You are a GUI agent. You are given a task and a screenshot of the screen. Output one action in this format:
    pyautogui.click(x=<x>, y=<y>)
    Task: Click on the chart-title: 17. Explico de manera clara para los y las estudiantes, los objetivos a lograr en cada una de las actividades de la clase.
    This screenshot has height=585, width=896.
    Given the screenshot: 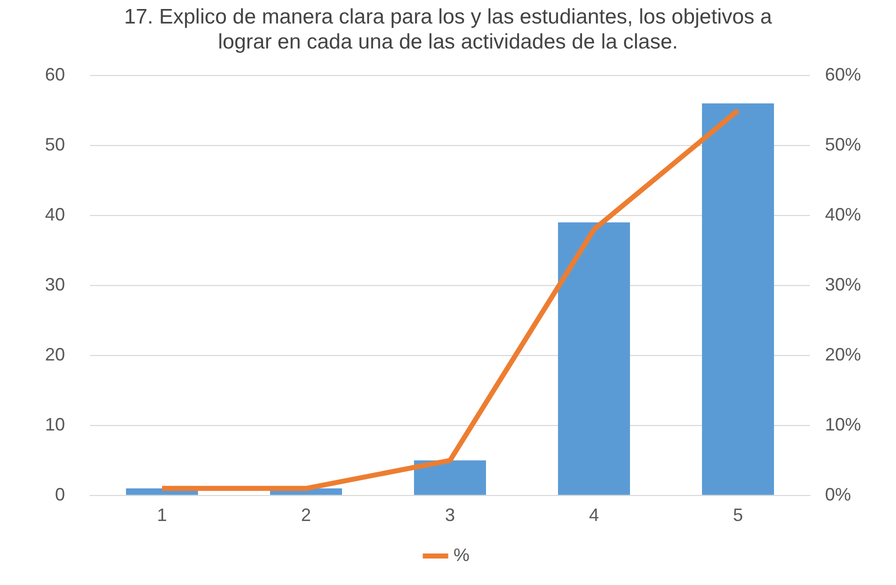 What is the action you would take?
    pyautogui.click(x=448, y=29)
    